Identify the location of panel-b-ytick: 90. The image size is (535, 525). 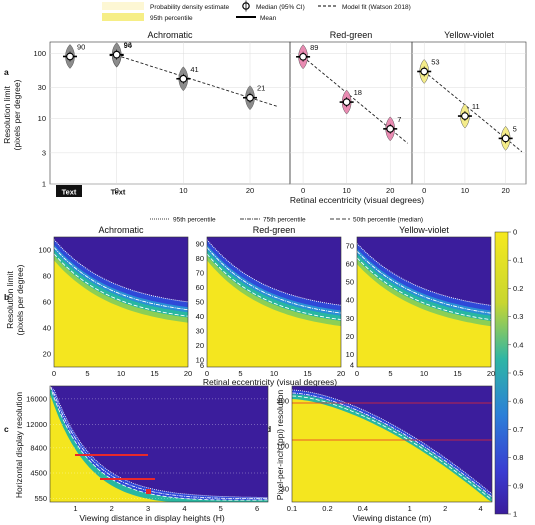
(200, 244).